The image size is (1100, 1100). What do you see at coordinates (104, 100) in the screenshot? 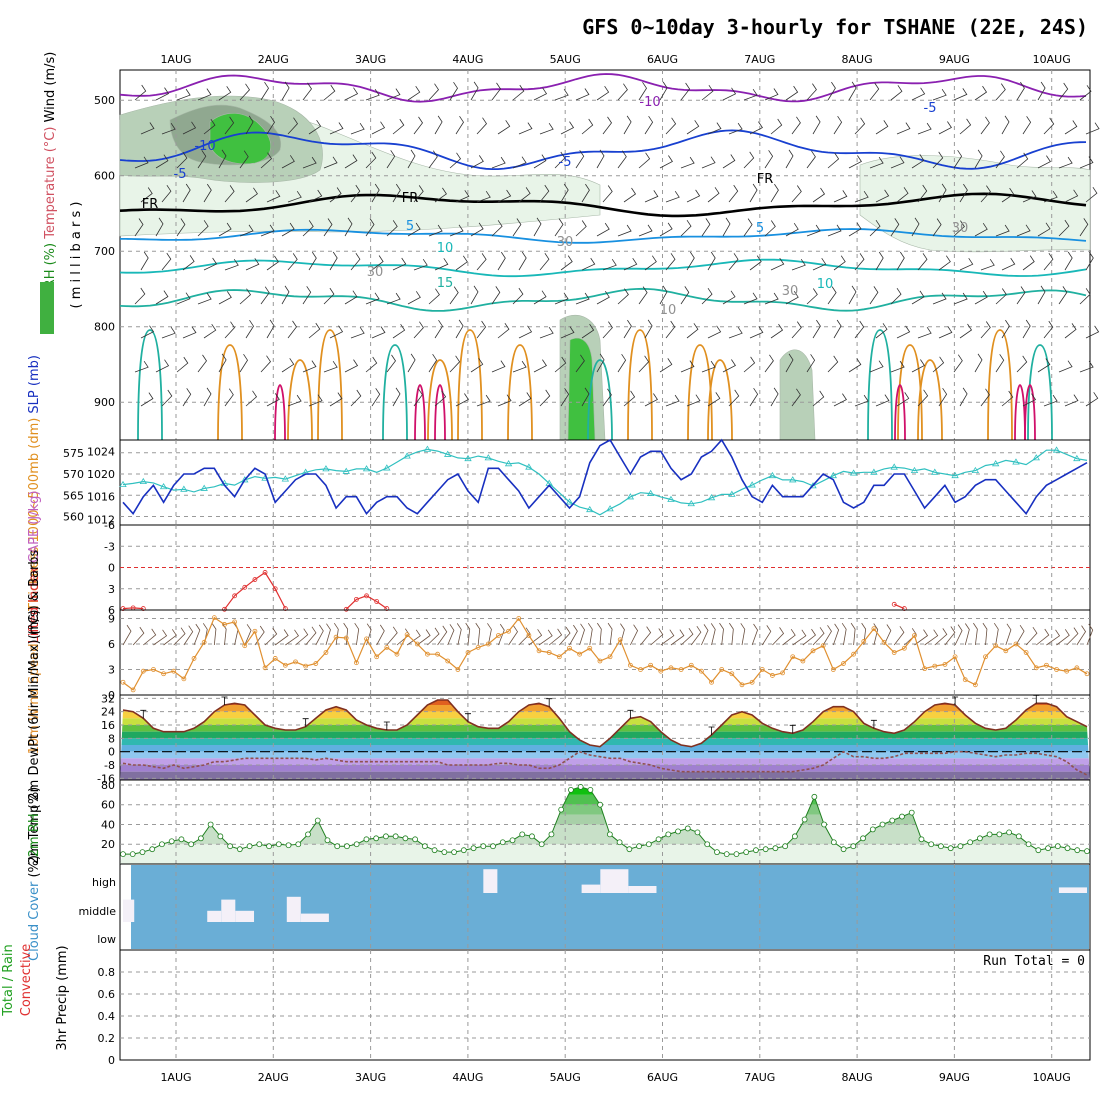
I see `y-tick-label: 500` at bounding box center [104, 100].